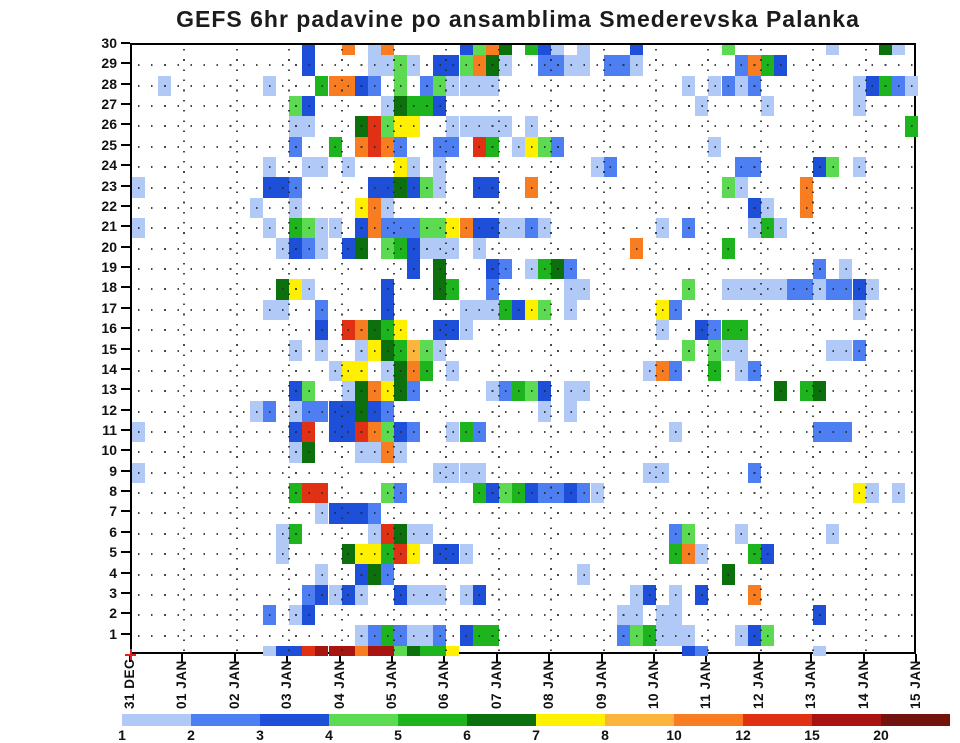 The image size is (960, 743). I want to click on x-axis-tick-label: 13 JAN, so click(811, 684).